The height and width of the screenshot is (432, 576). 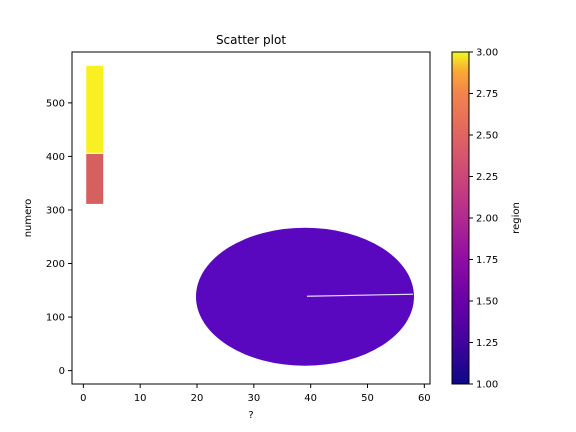 What do you see at coordinates (55, 157) in the screenshot?
I see `y-tick-label: 400` at bounding box center [55, 157].